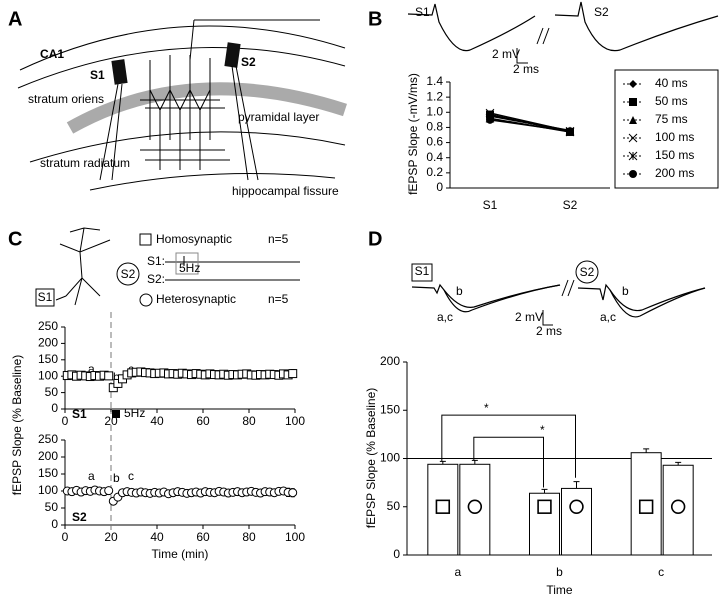 This screenshot has width=720, height=595. I want to click on y-tick-label: 1.2, so click(434, 96).